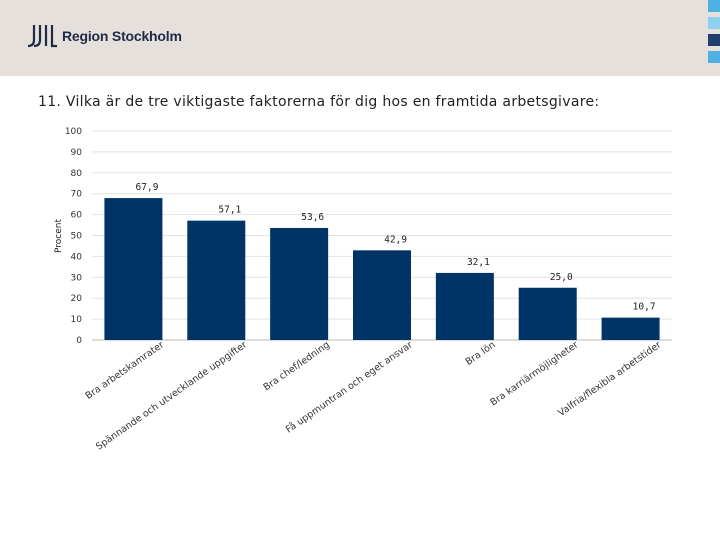 This screenshot has width=720, height=540. I want to click on y-tick-label: 60, so click(77, 216).